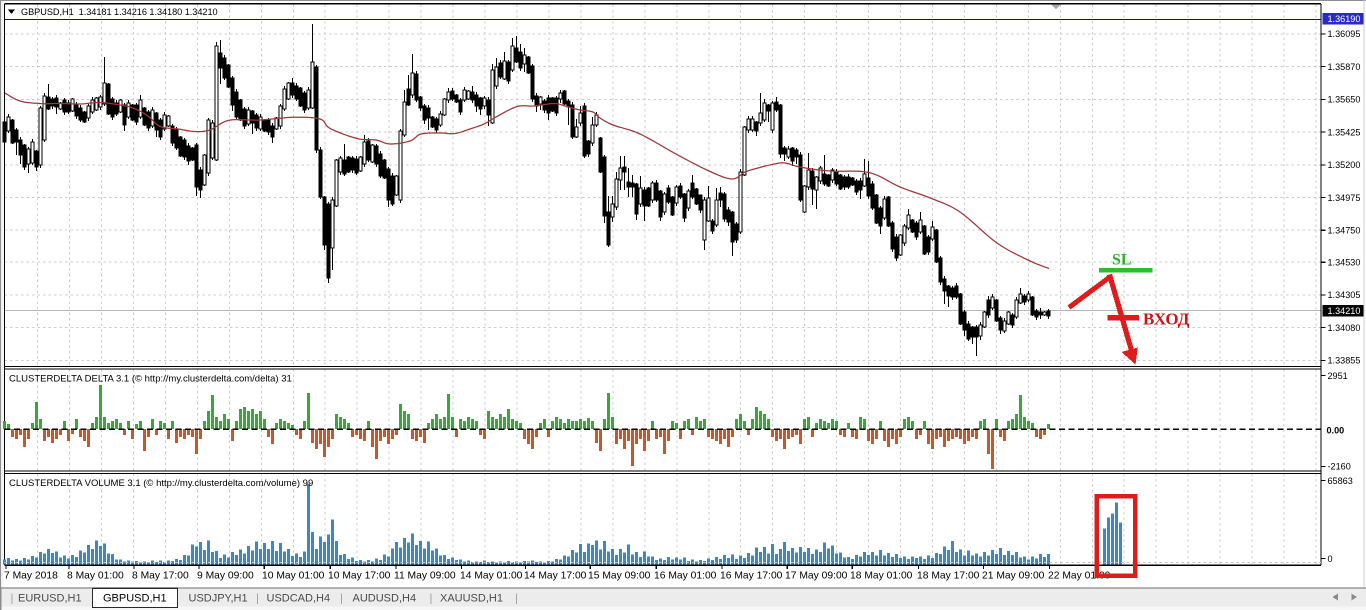  I want to click on svg-text: 21 May 09:00, so click(1013, 576).